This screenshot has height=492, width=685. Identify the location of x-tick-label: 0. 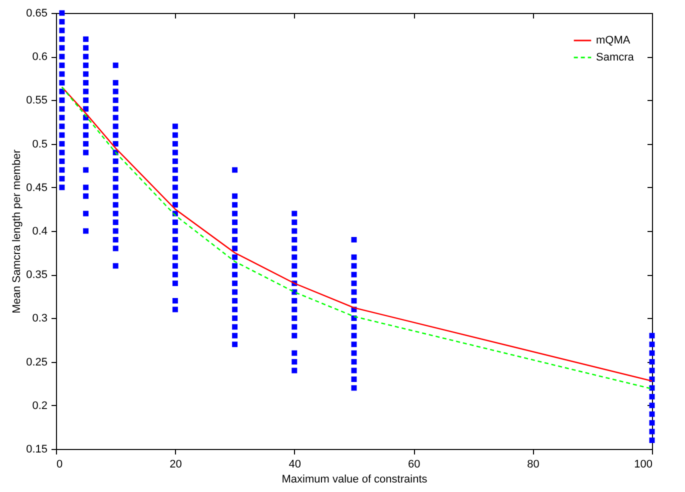
(59, 464).